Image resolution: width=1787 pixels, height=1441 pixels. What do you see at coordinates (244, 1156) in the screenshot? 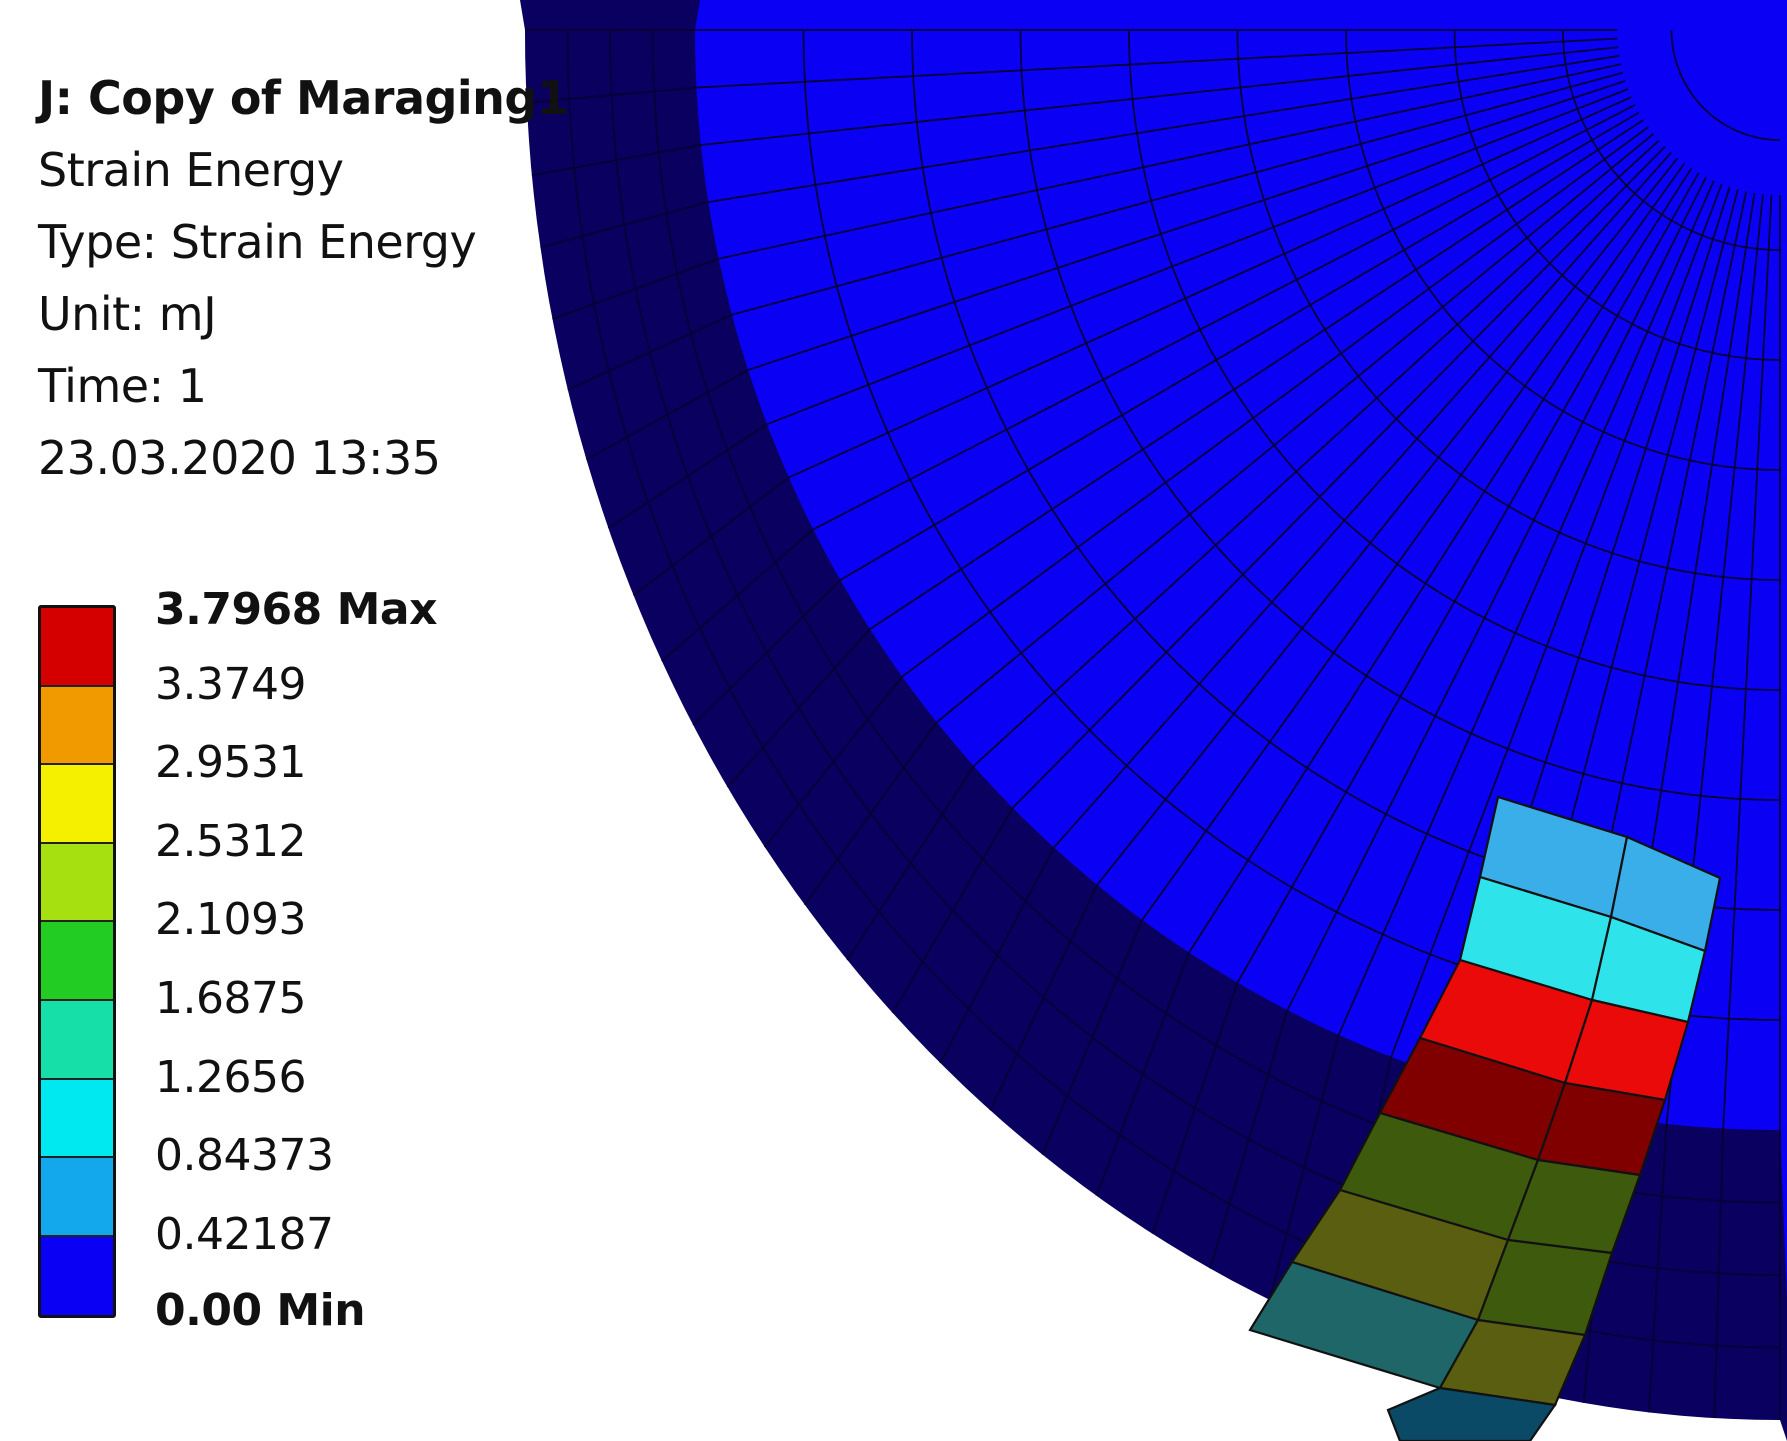
I see `legend-tick-label: 0.84373` at bounding box center [244, 1156].